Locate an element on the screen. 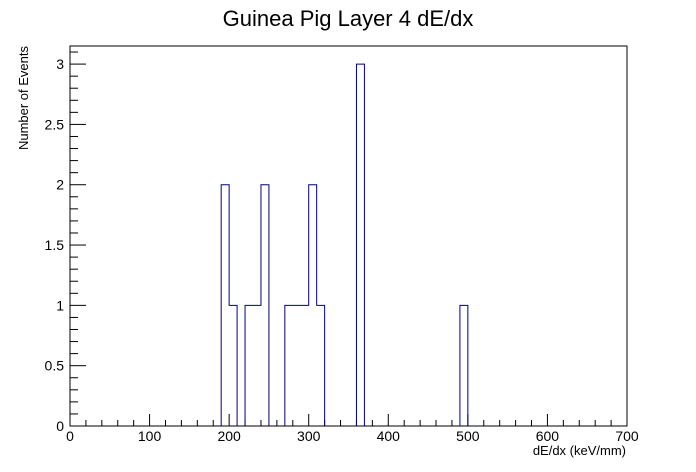  y-tick-label: 1 is located at coordinates (60, 305).